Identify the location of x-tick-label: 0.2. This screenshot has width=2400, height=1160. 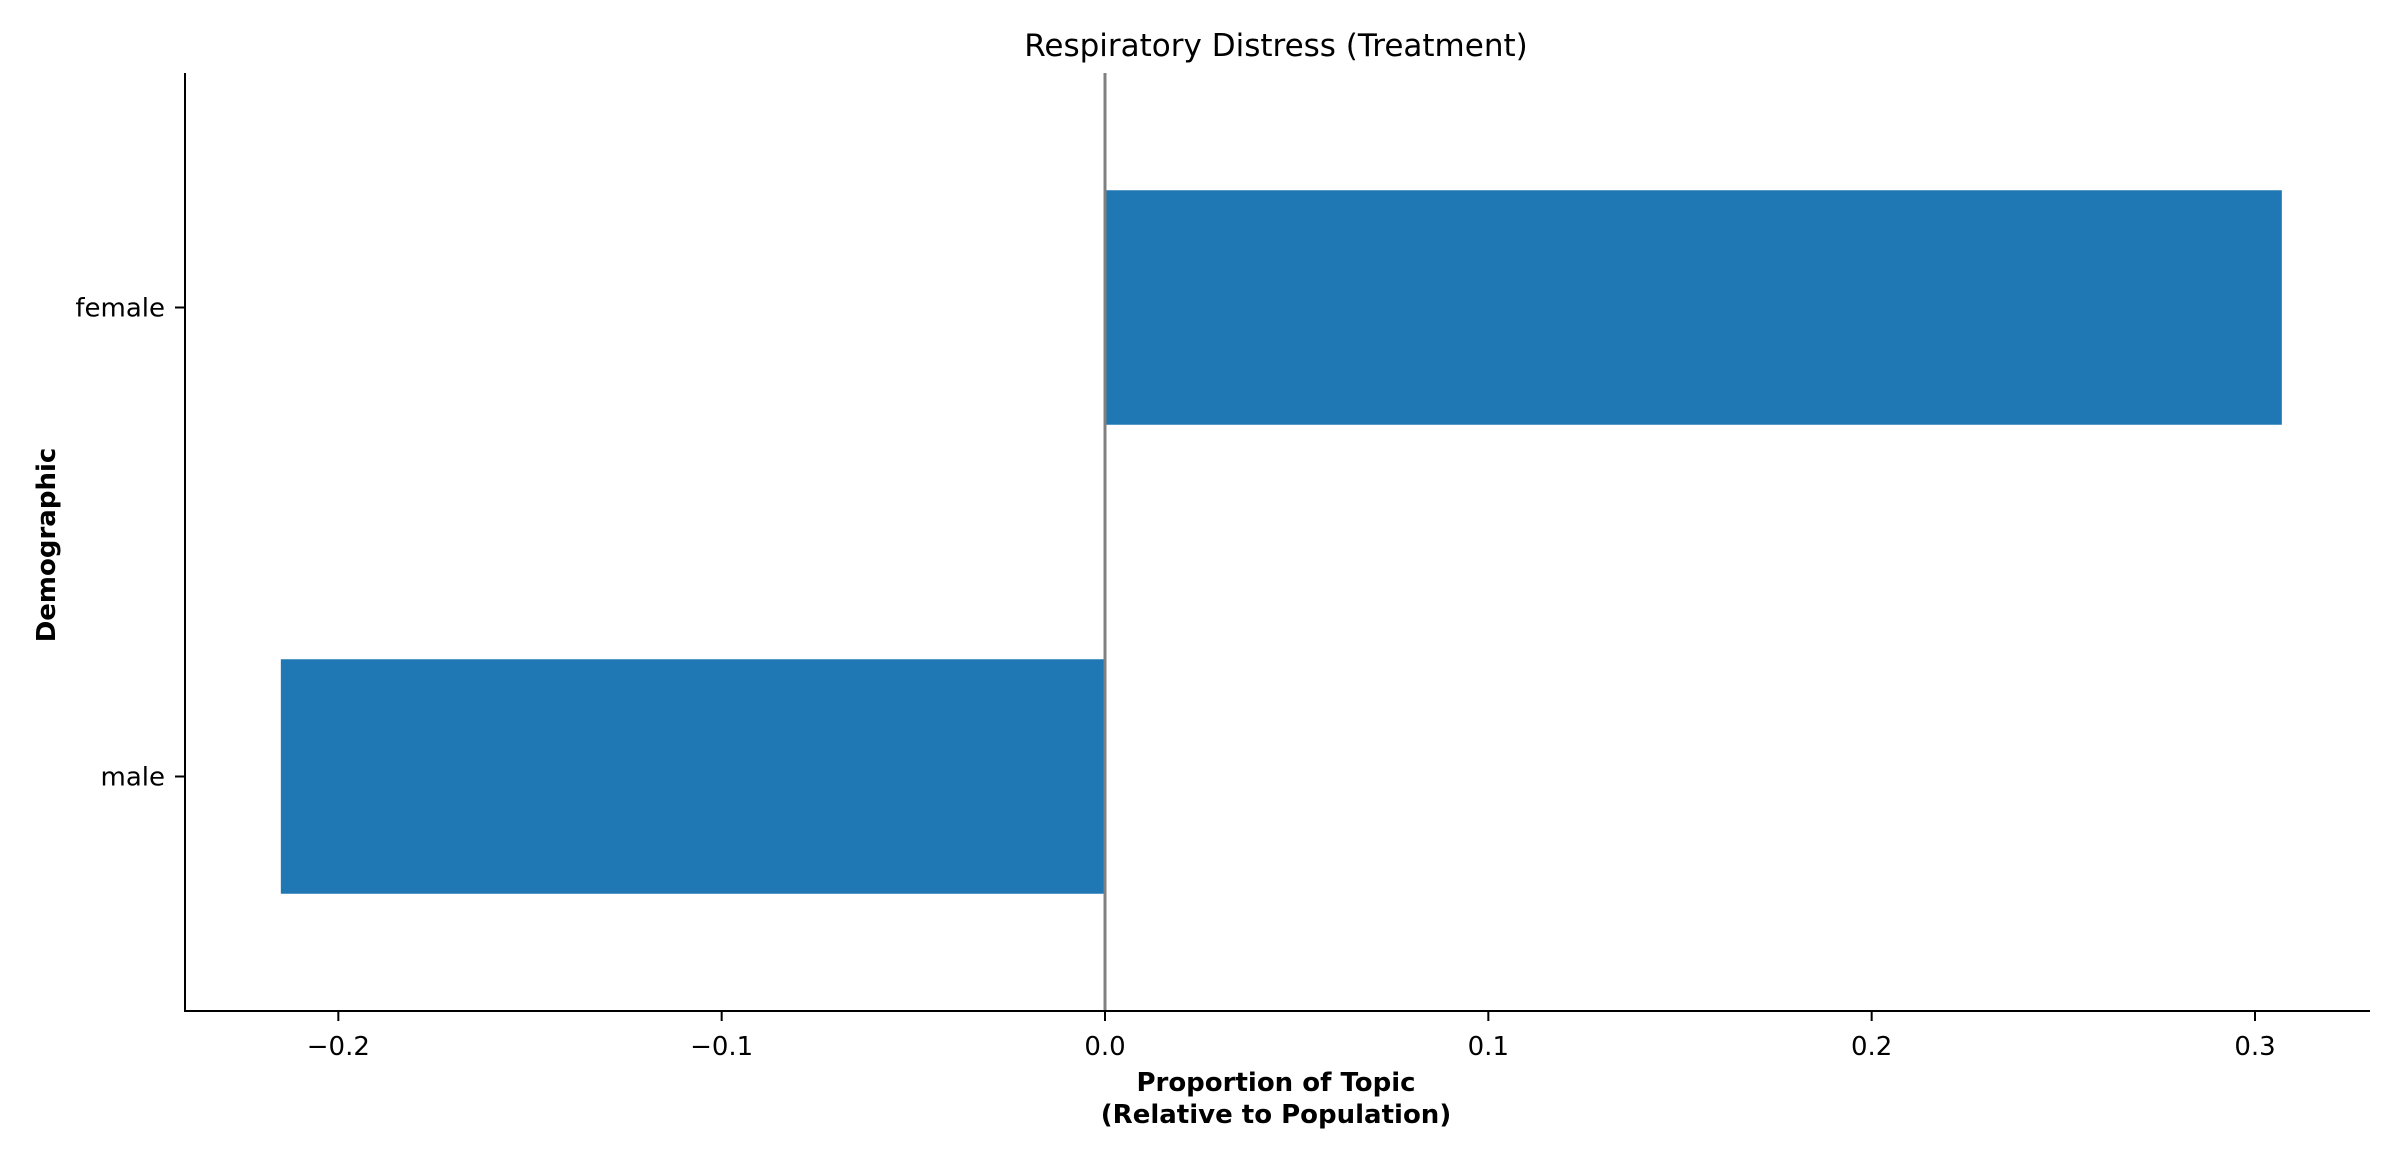
(1871, 1047).